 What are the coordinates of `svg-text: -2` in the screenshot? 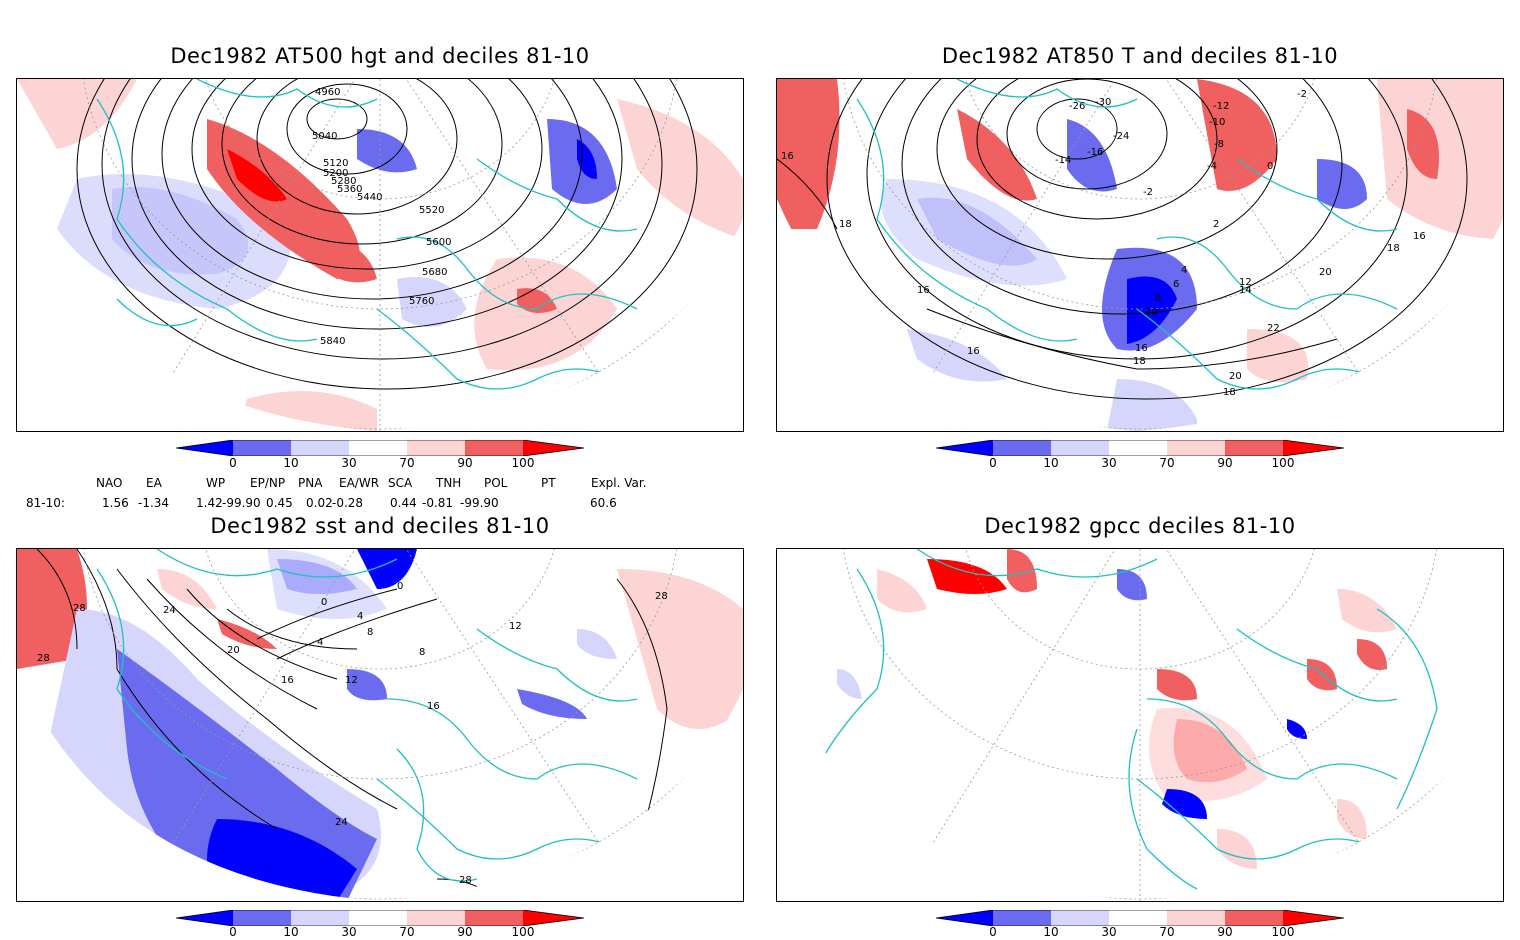 It's located at (1302, 94).